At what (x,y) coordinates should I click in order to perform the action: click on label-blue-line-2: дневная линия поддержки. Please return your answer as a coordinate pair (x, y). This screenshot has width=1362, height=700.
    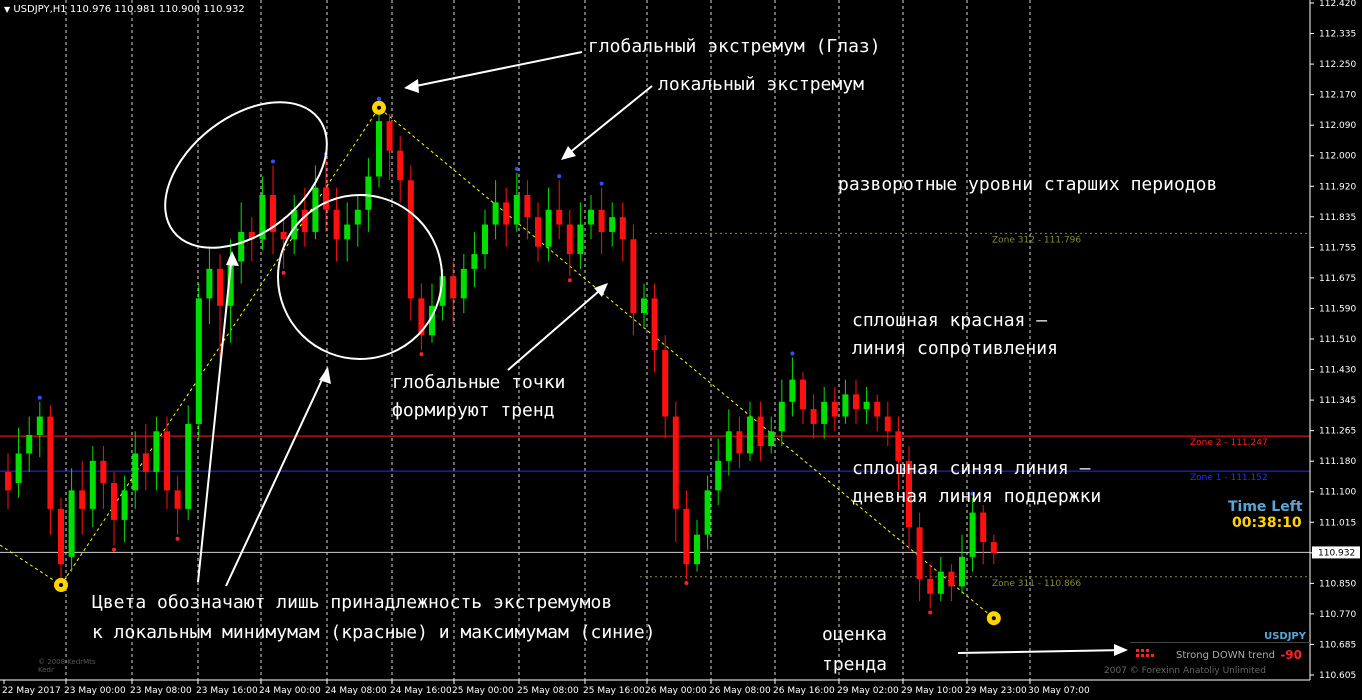
    Looking at the image, I should click on (977, 496).